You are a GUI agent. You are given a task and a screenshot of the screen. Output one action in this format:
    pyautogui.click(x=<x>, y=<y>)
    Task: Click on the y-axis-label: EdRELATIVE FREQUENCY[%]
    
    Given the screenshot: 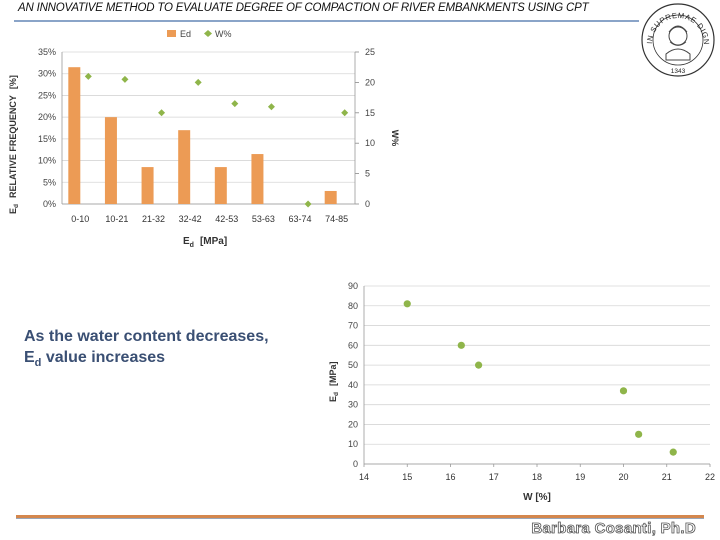 What is the action you would take?
    pyautogui.click(x=14, y=144)
    